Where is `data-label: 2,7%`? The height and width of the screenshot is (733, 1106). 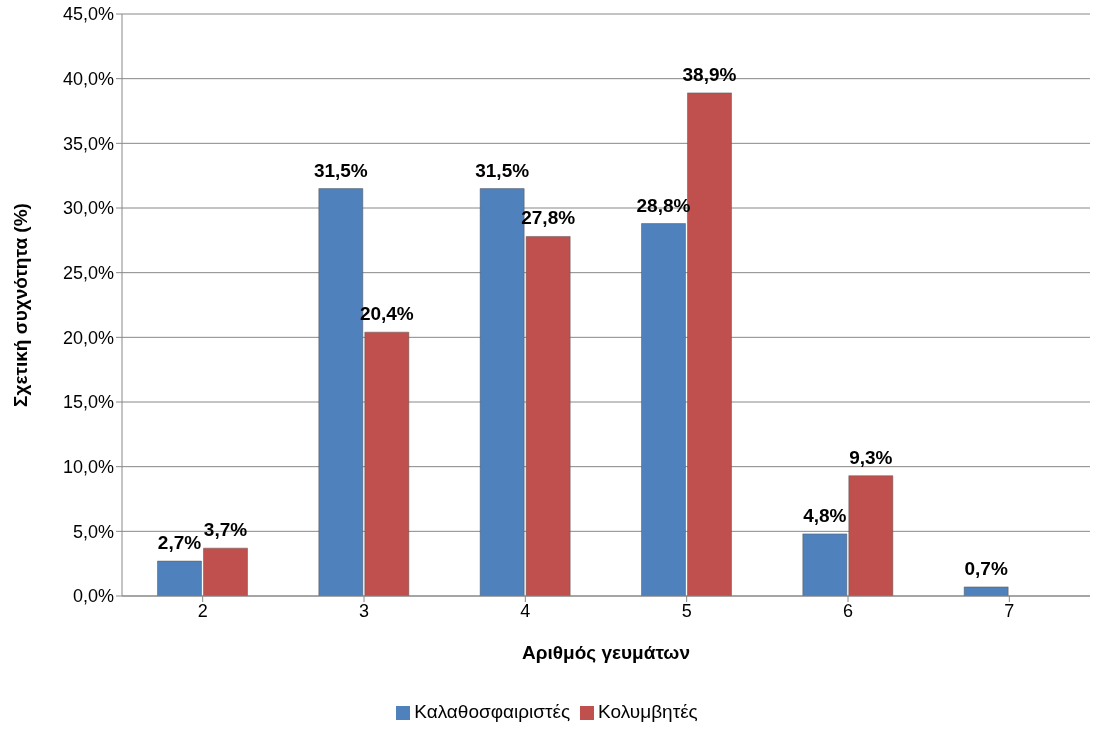
data-label: 2,7% is located at coordinates (179, 543).